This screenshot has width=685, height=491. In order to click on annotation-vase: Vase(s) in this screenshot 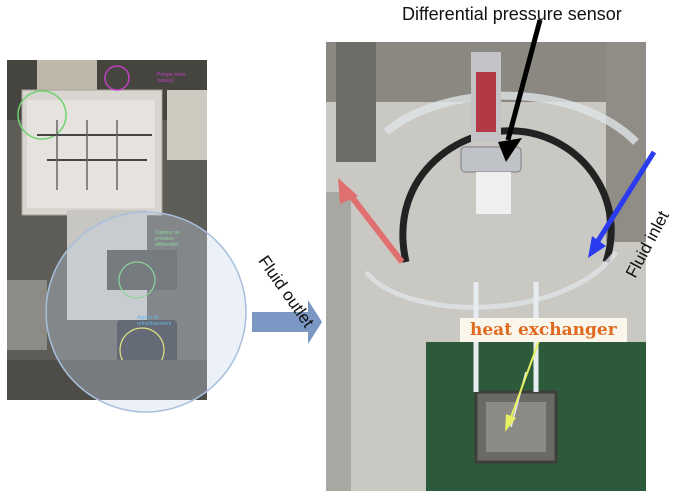, I will do `click(165, 81)`.